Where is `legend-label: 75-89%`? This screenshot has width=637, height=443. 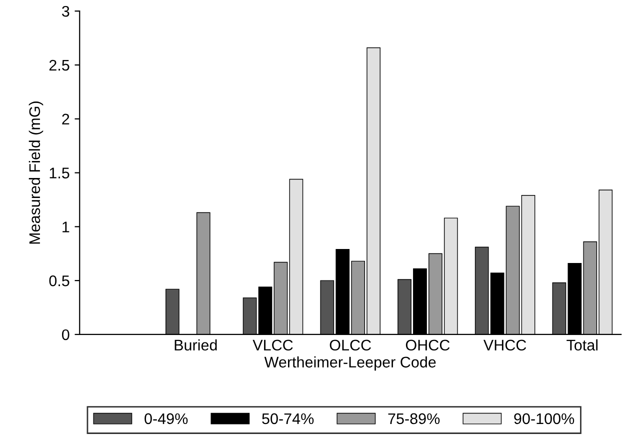
legend-label: 75-89% is located at coordinates (414, 418).